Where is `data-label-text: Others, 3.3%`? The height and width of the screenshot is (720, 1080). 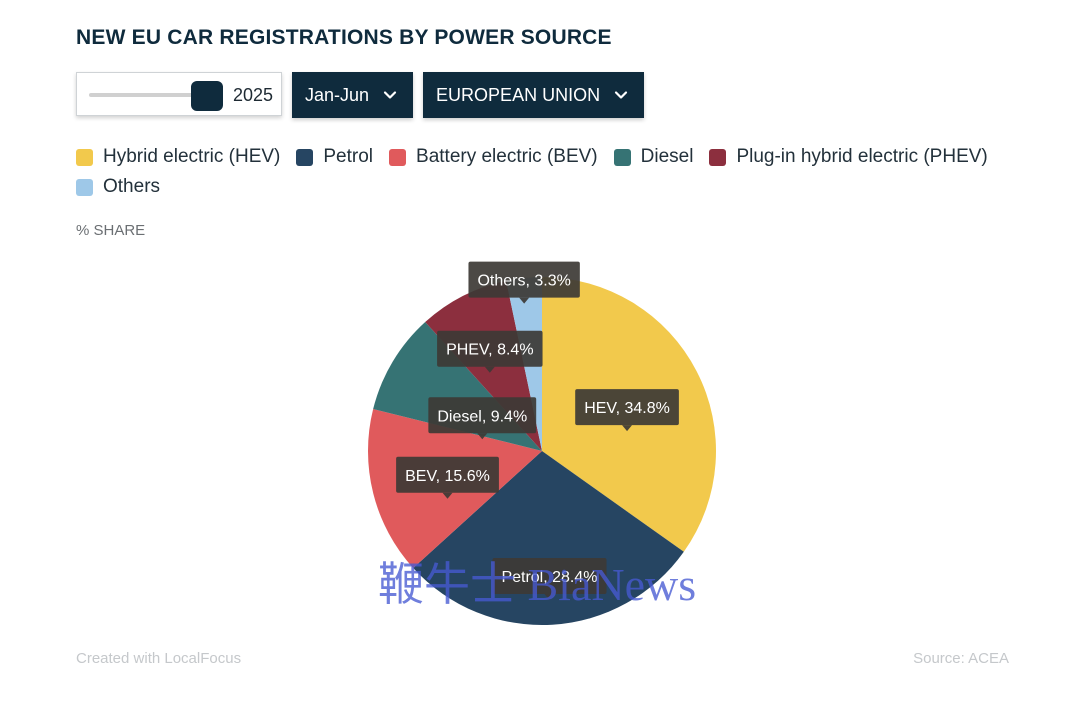 data-label-text: Others, 3.3% is located at coordinates (523, 281).